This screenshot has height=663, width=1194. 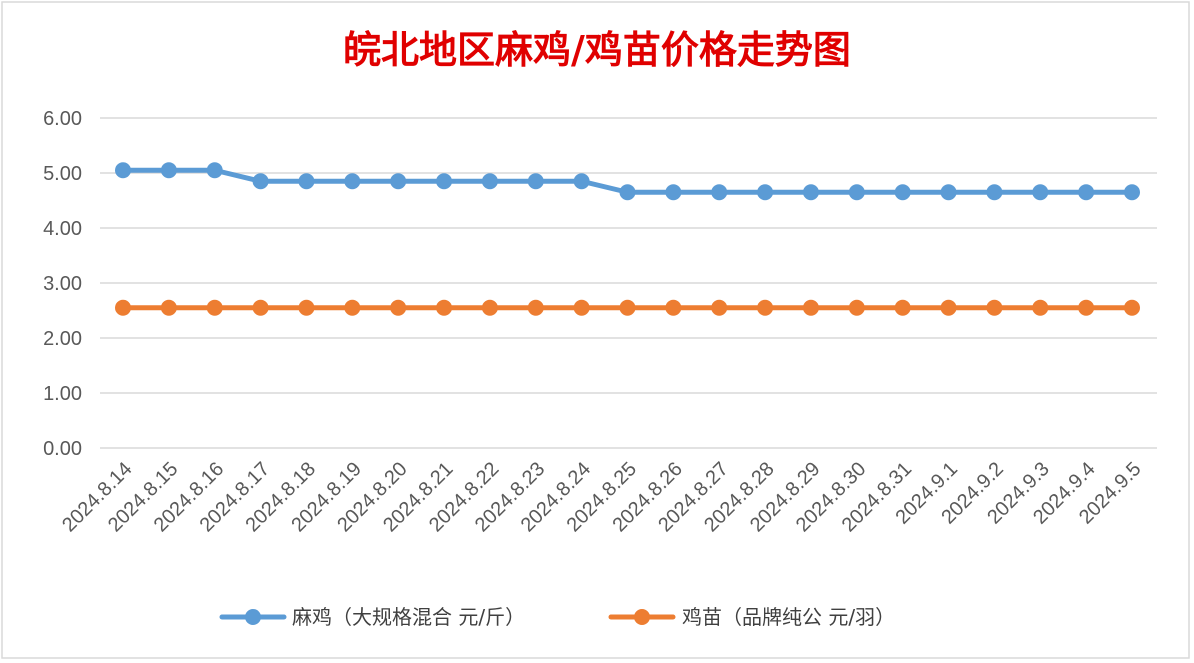 What do you see at coordinates (557, 617) in the screenshot?
I see `legend: 麻鸡（大规格混合 元/斤） 鸡苗（品牌纯公 元/羽）` at bounding box center [557, 617].